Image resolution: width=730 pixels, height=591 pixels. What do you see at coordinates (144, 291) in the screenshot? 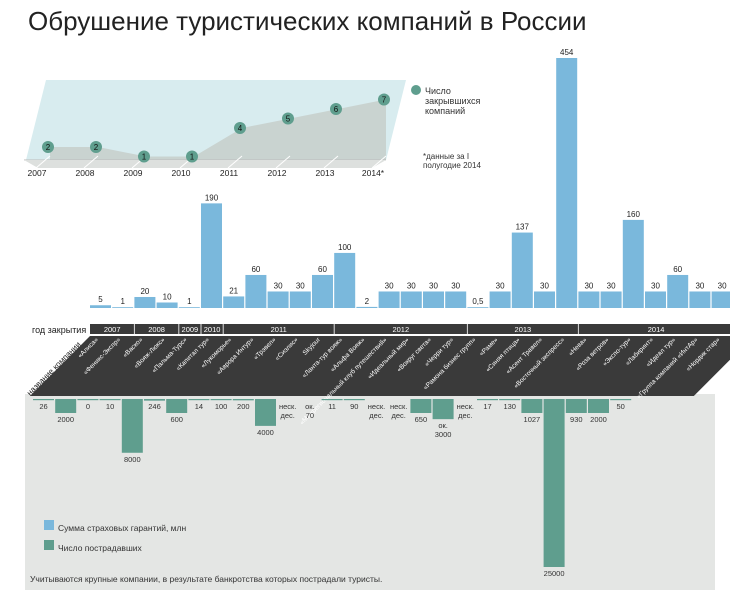
I see `guarantee-value-label: 20` at bounding box center [144, 291].